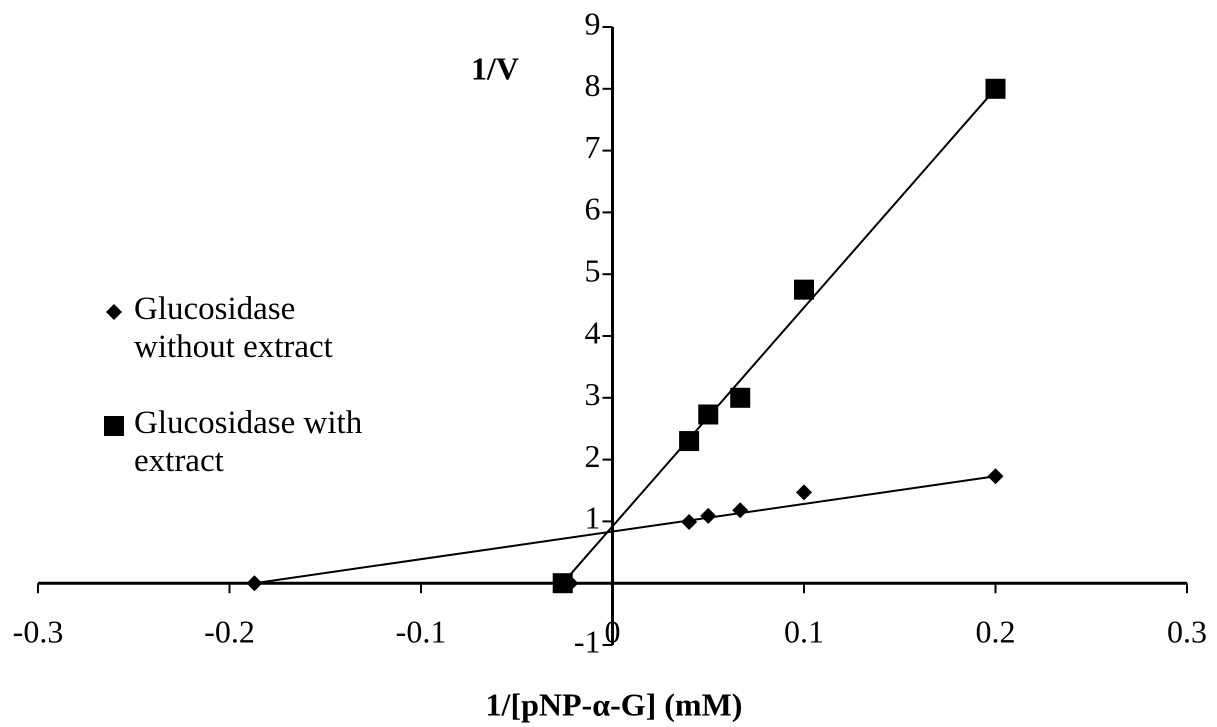 Image resolution: width=1217 pixels, height=727 pixels. Describe the element at coordinates (593, 23) in the screenshot. I see `y-tick-label: 9` at that location.